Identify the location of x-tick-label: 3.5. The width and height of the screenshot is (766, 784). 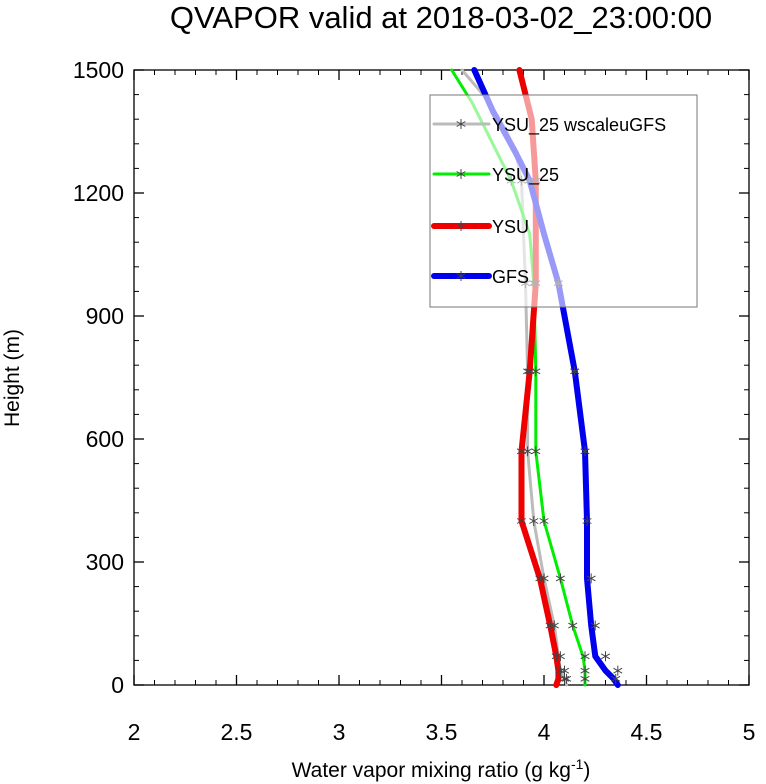
(442, 732).